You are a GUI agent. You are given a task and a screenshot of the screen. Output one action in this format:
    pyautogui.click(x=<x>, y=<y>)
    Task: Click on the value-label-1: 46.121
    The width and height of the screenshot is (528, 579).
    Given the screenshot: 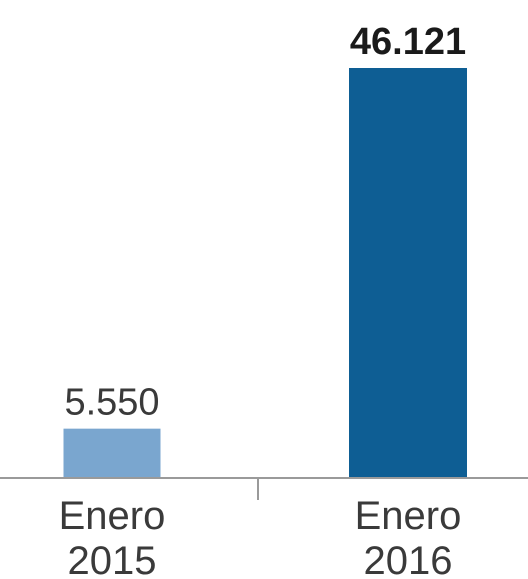 What is the action you would take?
    pyautogui.click(x=408, y=42)
    